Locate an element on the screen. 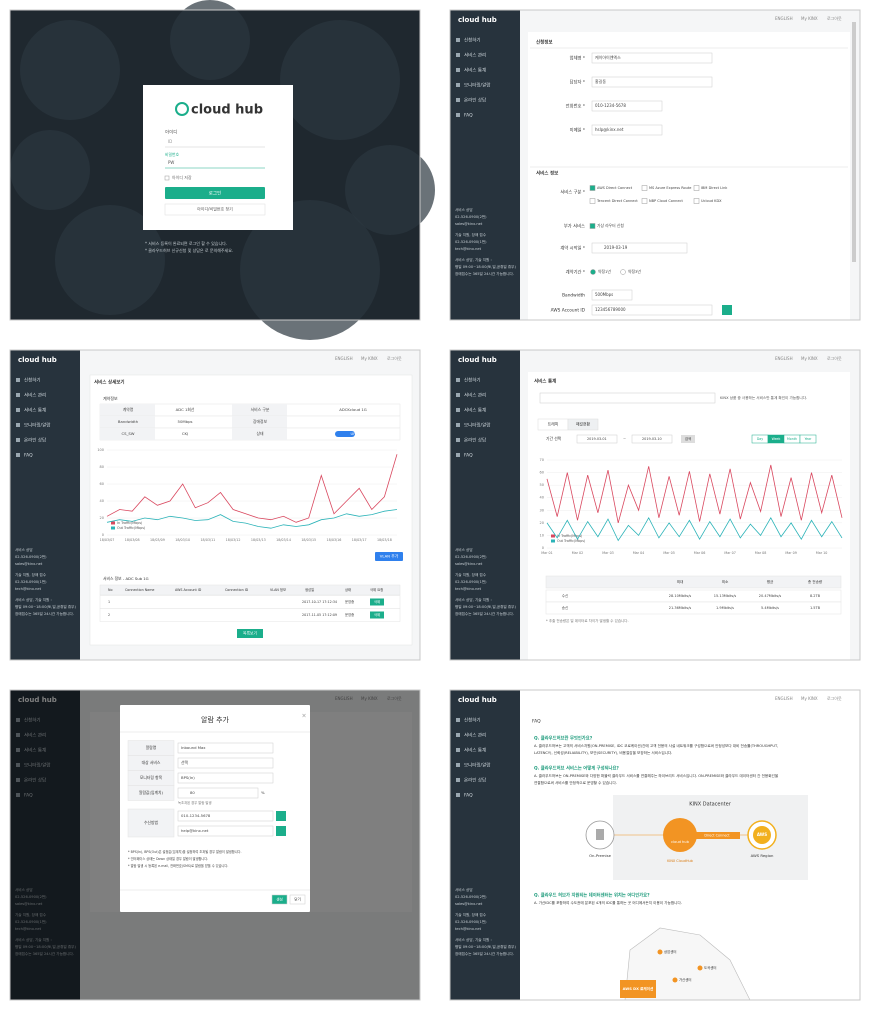  range-button is located at coordinates (808, 439).